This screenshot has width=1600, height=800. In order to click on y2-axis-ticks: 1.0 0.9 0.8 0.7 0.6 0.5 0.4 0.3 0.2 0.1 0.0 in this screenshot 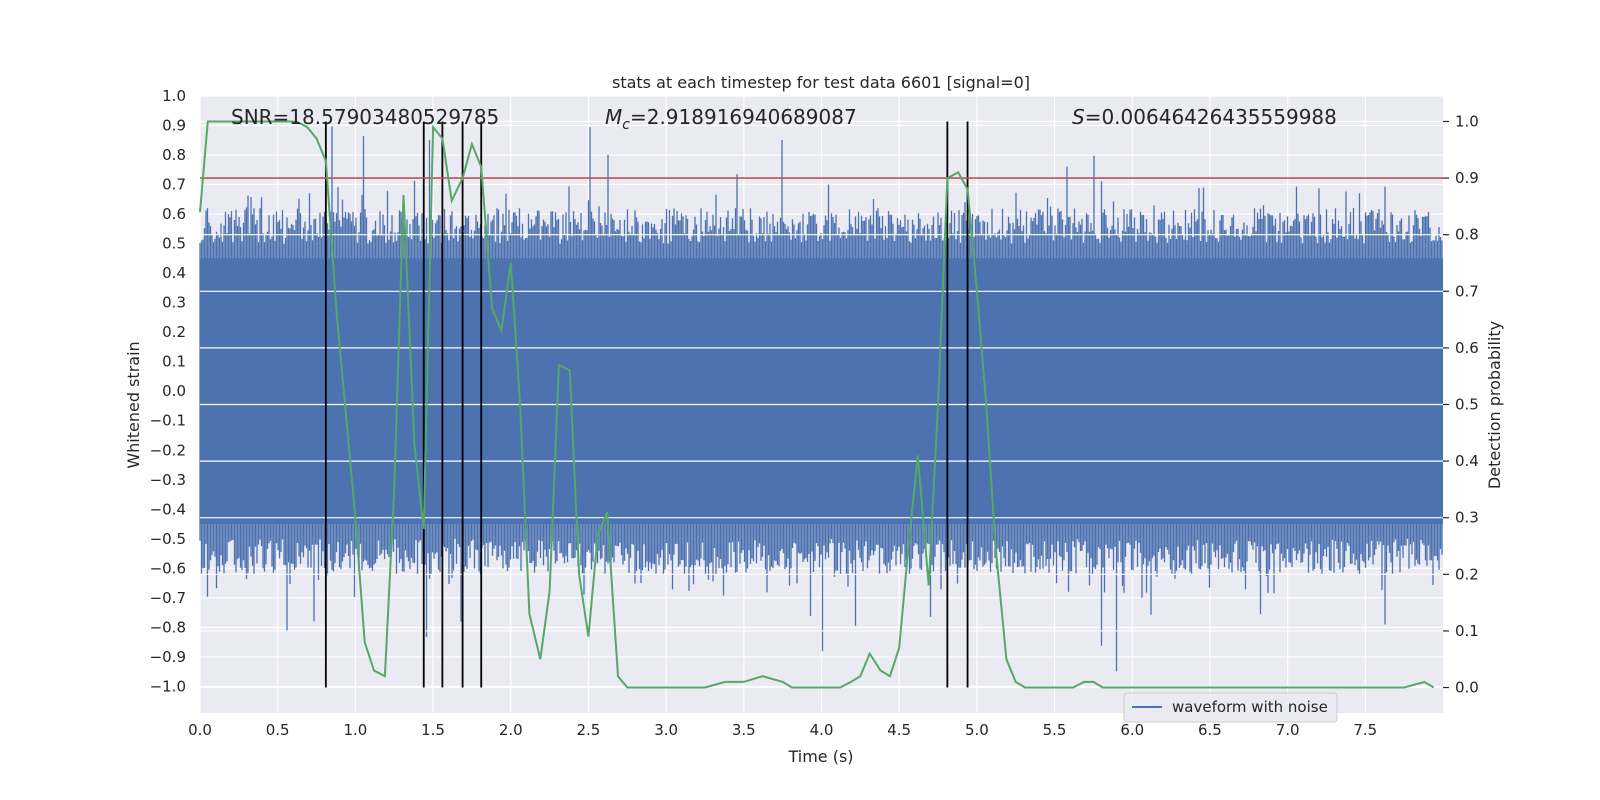, I will do `click(1461, 404)`.